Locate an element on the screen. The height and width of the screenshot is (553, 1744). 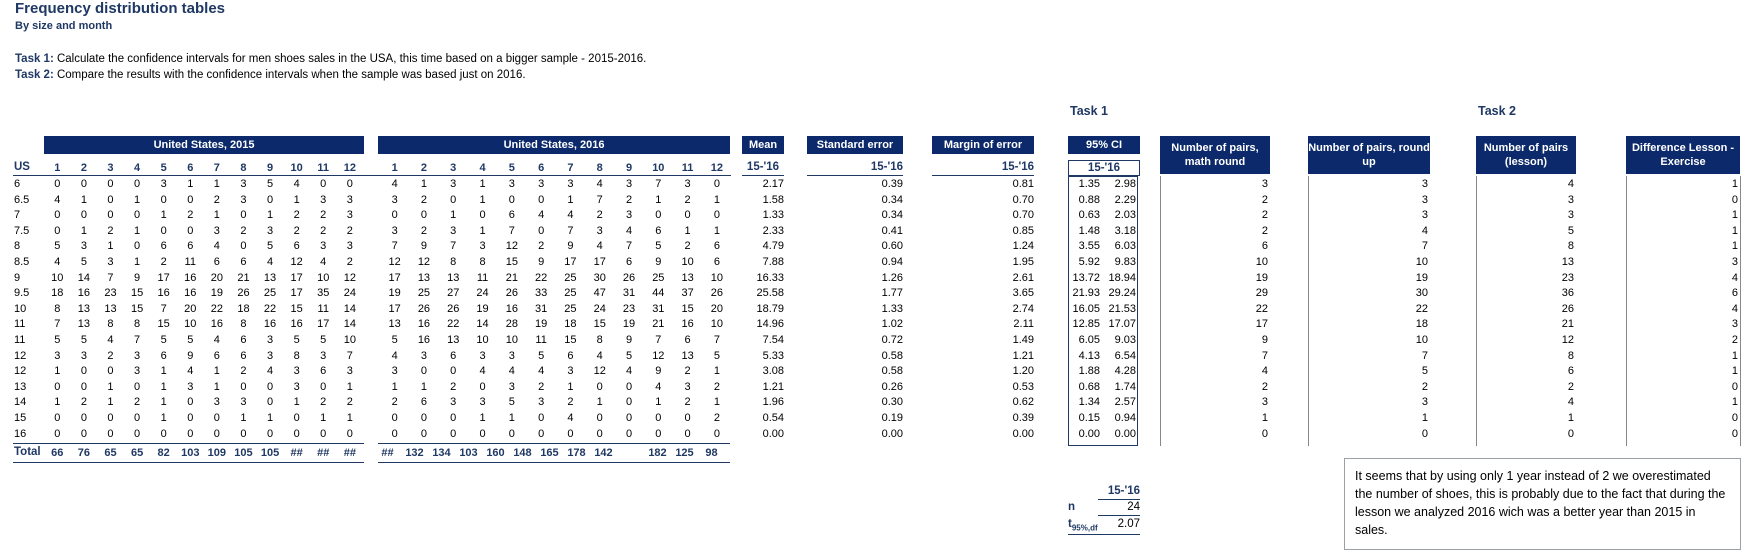
mean-cell: 1.58 is located at coordinates (773, 199).